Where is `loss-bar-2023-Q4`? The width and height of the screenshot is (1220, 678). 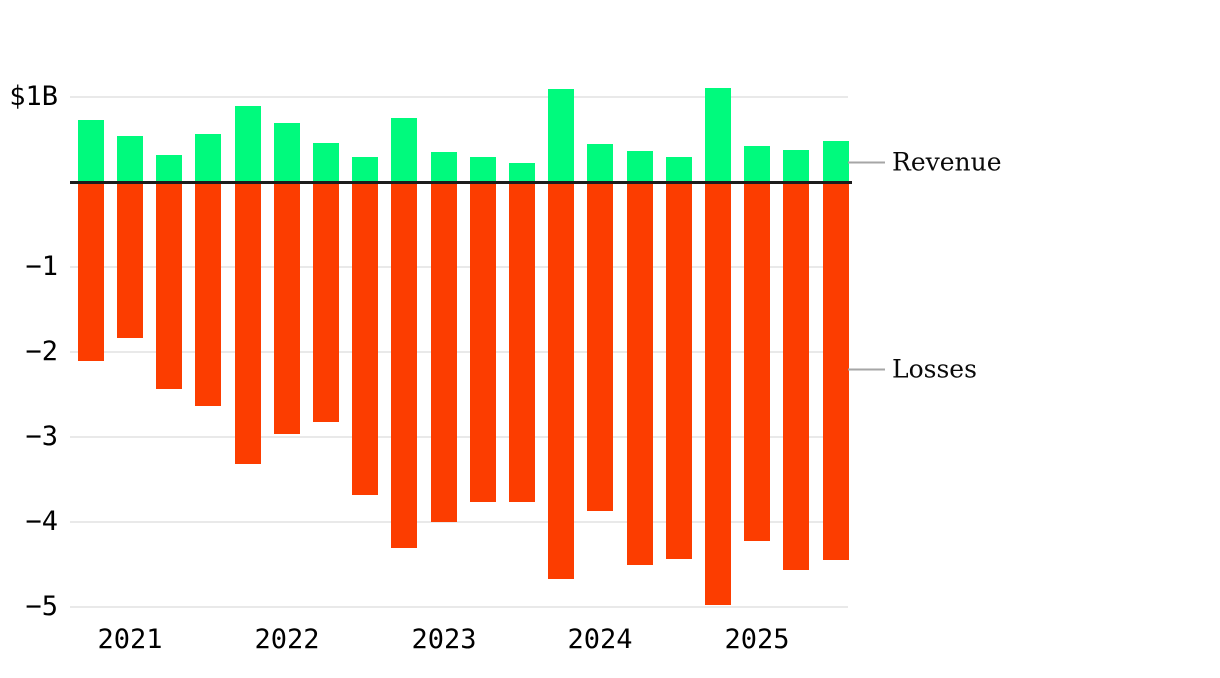
loss-bar-2023-Q4 is located at coordinates (561, 380).